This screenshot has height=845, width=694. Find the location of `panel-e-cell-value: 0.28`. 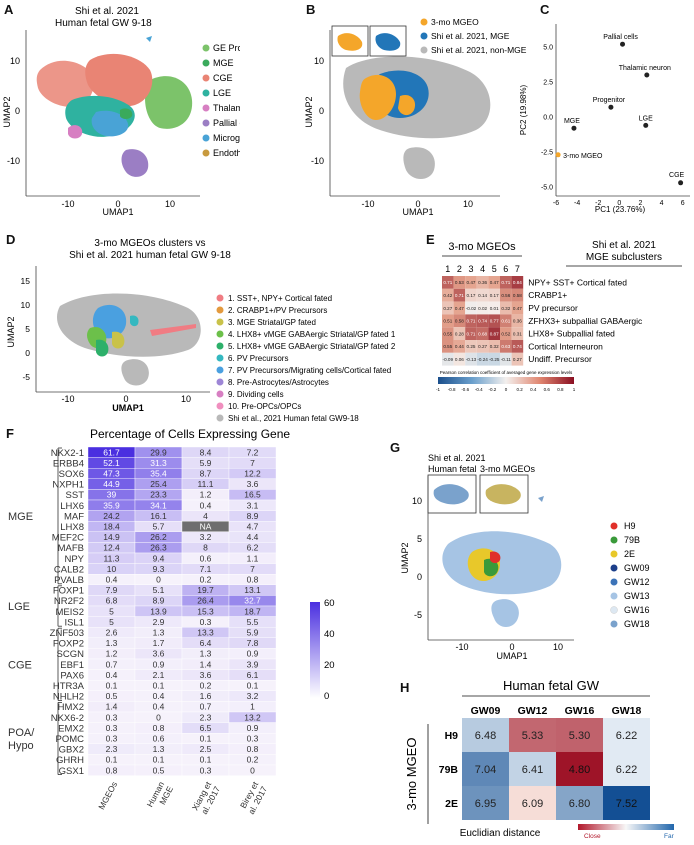

panel-e-cell-value: 0.28 is located at coordinates (459, 333).